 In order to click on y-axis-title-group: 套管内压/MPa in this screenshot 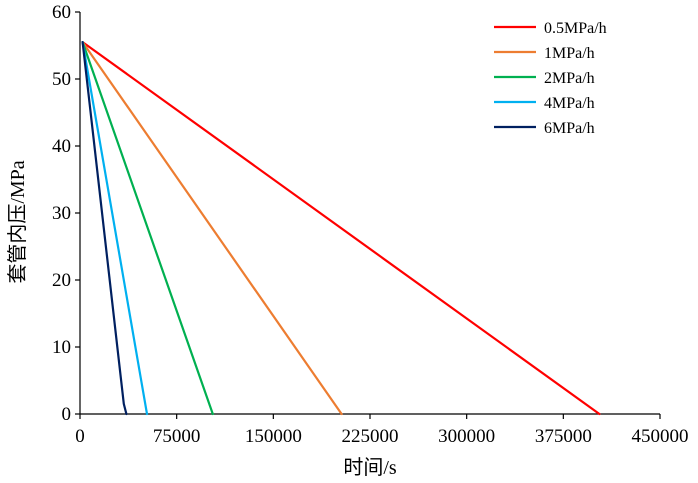, I will do `click(17, 221)`.